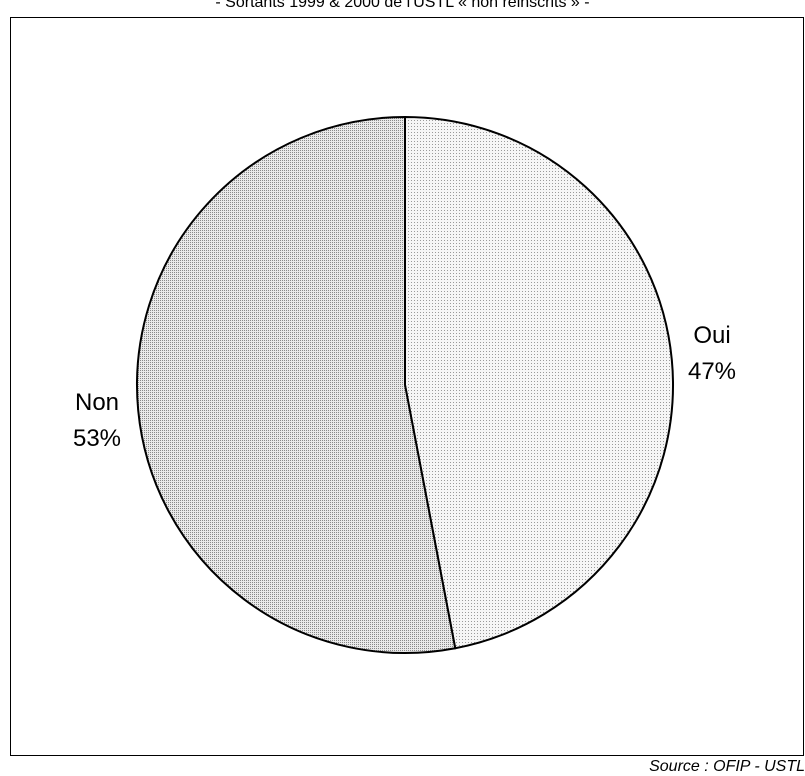 The image size is (805, 776). I want to click on slice-label-non: Non, so click(97, 402).